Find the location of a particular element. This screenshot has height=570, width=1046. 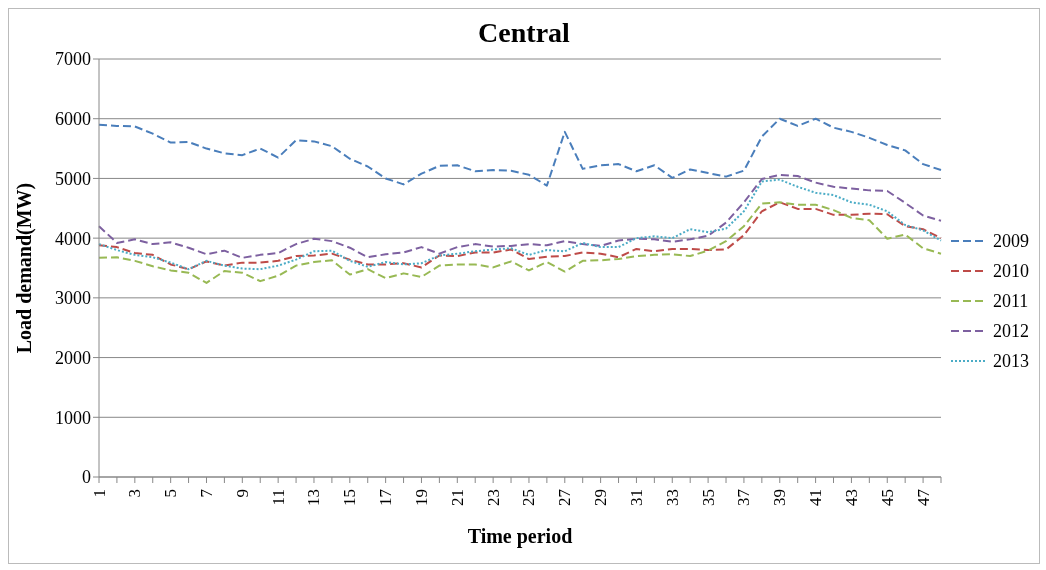

y-tick-label: 5000 is located at coordinates (73, 178).